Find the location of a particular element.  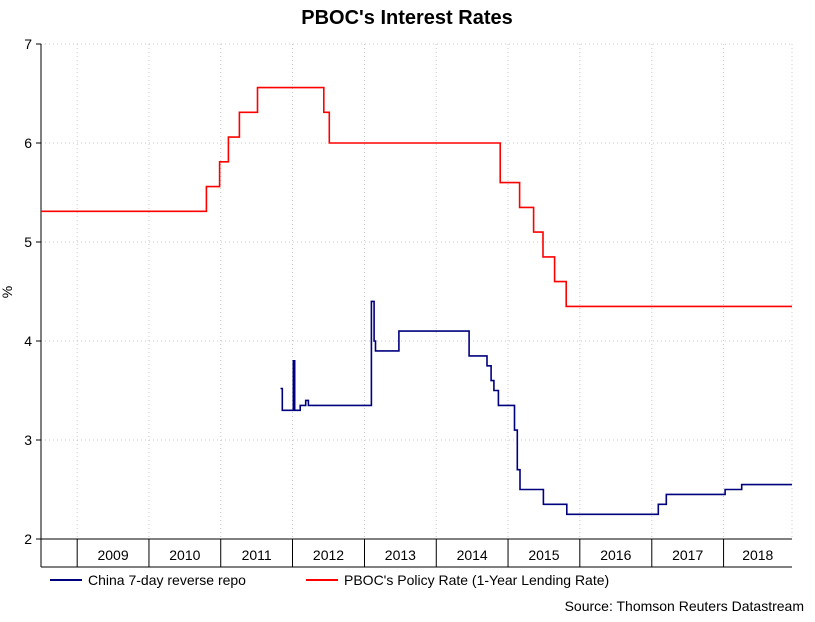

x-tick-label: 2018 is located at coordinates (757, 555).